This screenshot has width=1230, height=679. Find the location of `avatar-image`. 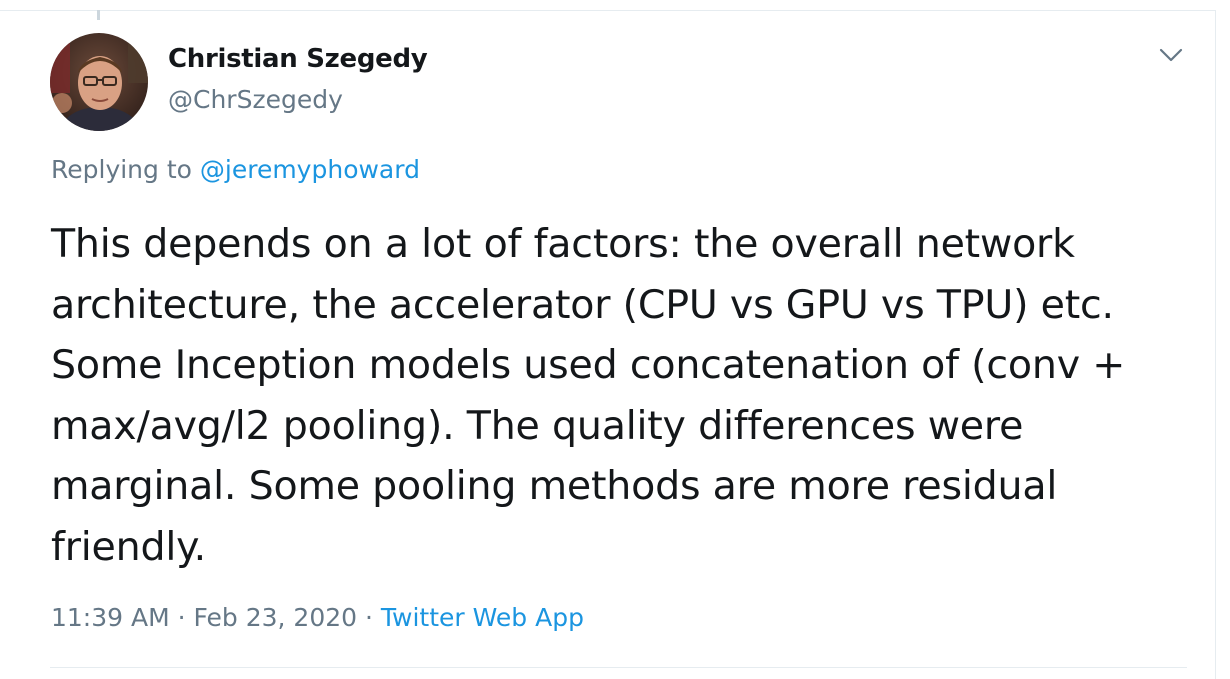

avatar-image is located at coordinates (99, 82).